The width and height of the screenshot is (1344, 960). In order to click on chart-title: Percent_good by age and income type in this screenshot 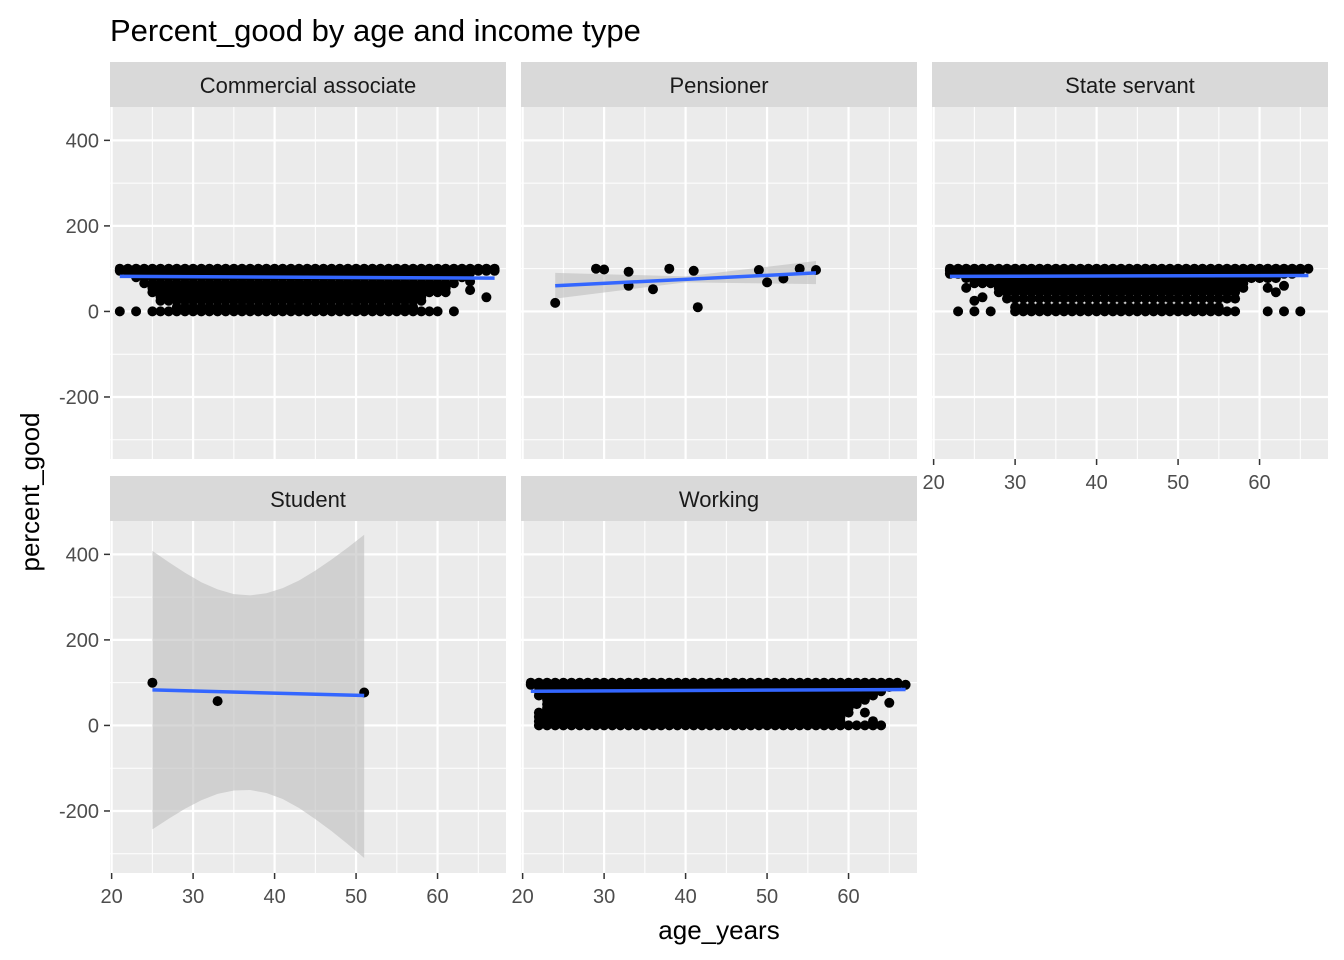, I will do `click(375, 30)`.